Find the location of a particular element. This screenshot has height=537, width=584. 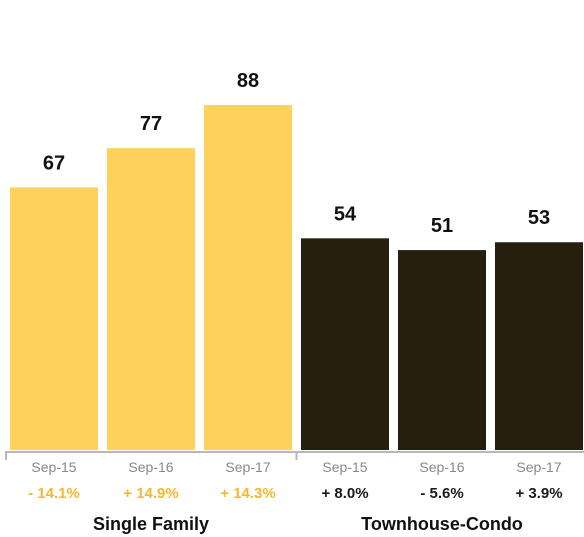

group-label: Single Family is located at coordinates (151, 524).